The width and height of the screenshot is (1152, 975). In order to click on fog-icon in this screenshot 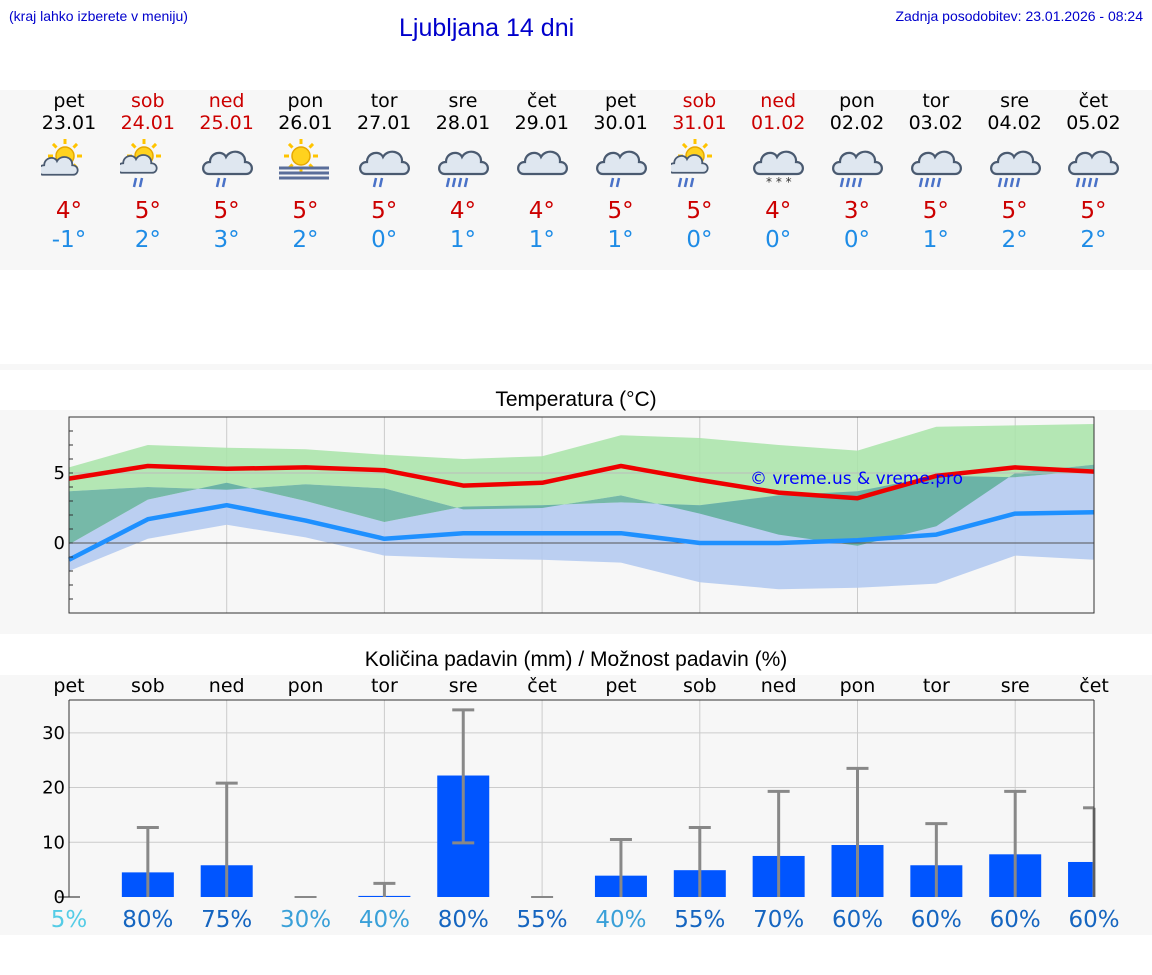, I will do `click(304, 173)`.